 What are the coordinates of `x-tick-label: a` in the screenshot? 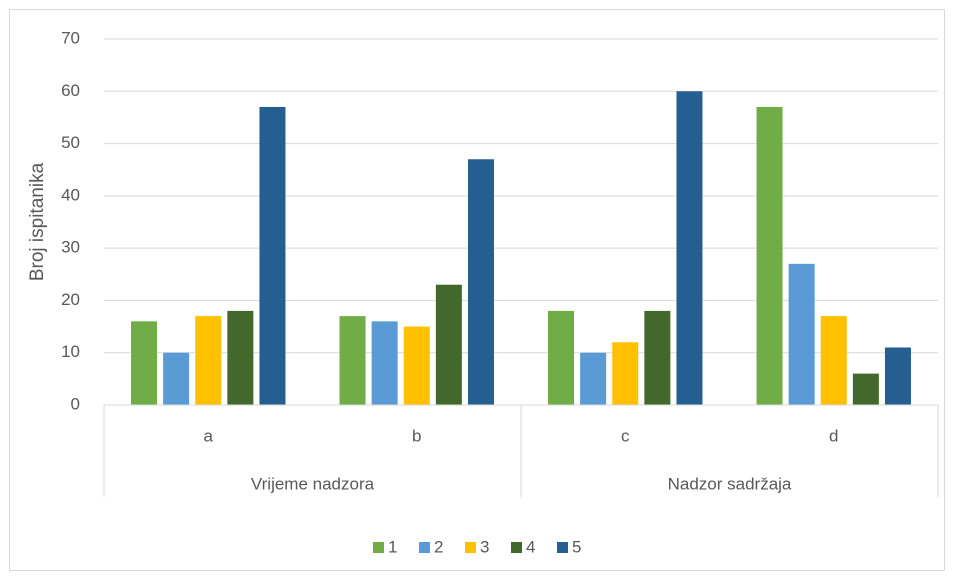 It's located at (209, 435).